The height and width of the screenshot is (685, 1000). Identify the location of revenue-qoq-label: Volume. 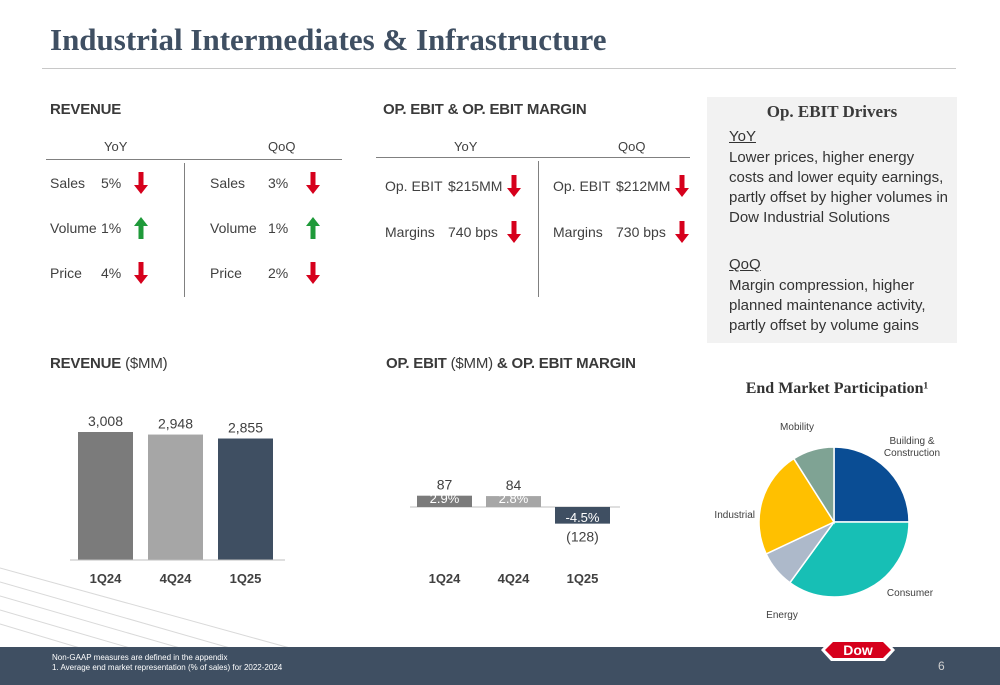
(233, 228).